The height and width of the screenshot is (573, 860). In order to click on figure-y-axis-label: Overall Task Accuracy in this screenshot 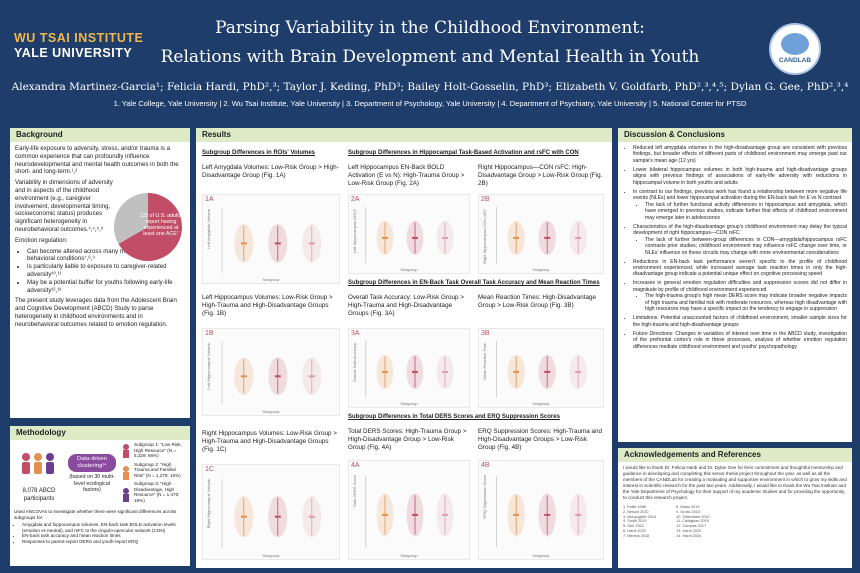, I will do `click(354, 363)`.